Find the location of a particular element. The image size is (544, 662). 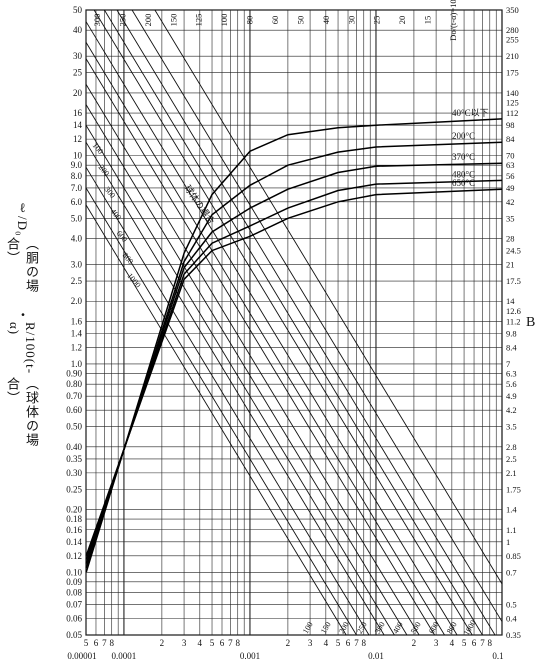

top-ratio-label: 250 is located at coordinates (122, 20).